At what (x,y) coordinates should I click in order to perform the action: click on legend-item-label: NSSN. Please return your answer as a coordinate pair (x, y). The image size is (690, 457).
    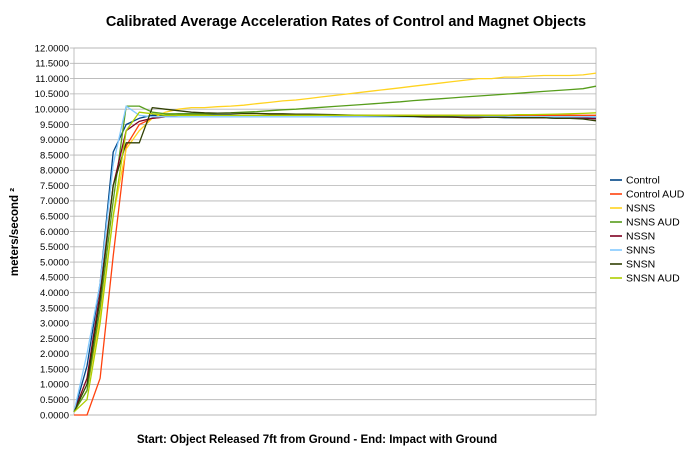
    Looking at the image, I should click on (640, 237).